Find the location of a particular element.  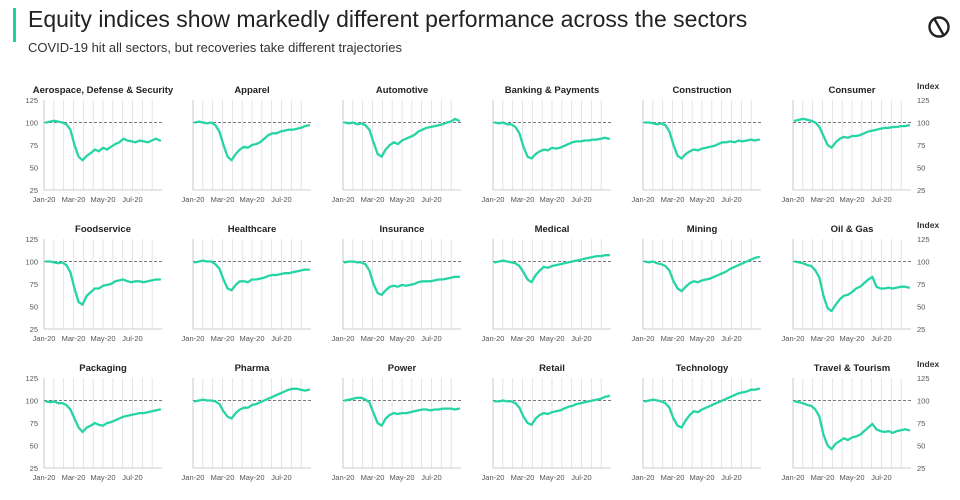

chart-title: Technology is located at coordinates (702, 368).